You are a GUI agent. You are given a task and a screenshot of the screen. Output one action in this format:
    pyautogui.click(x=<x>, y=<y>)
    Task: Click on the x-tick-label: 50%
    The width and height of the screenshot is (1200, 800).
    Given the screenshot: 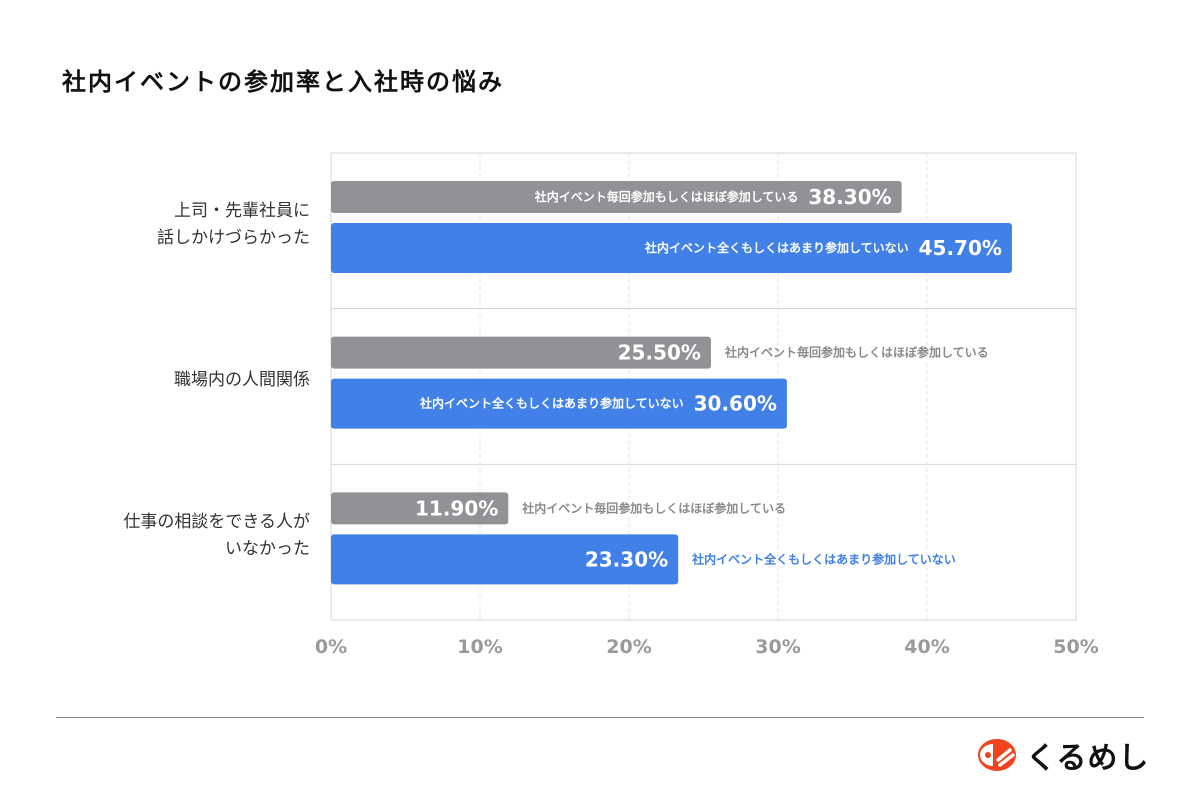 What is the action you would take?
    pyautogui.click(x=1075, y=647)
    